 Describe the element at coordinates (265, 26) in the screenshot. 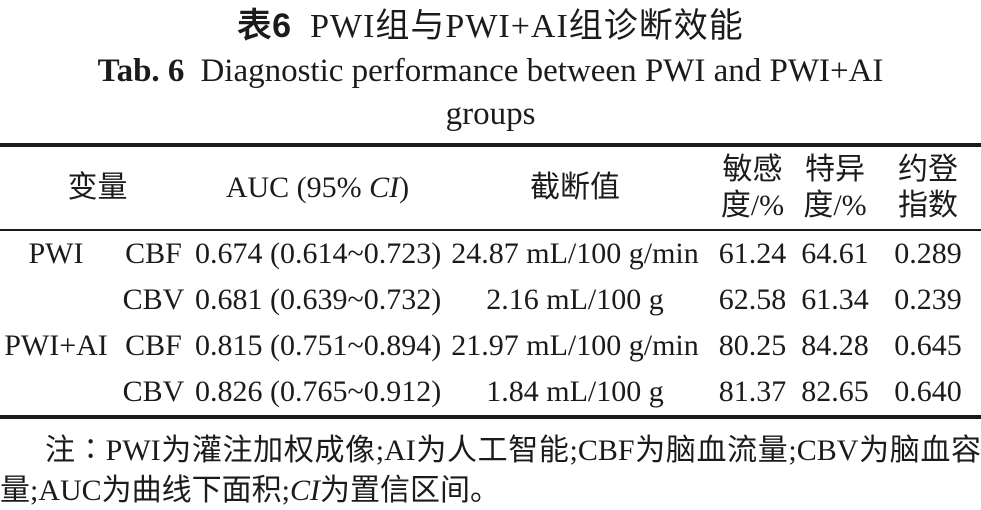

I see `table-number-zh: 表6` at that location.